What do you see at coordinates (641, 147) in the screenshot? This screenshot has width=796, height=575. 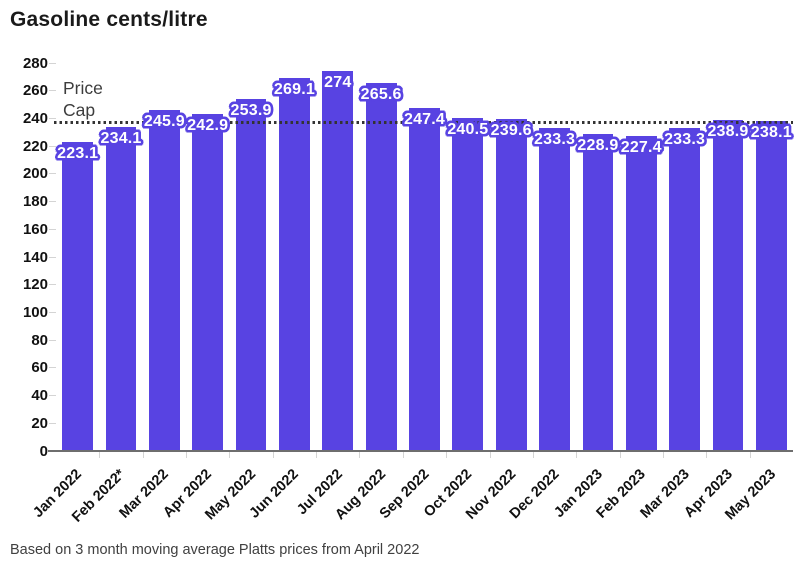 I see `bar-value-label: 227.4` at bounding box center [641, 147].